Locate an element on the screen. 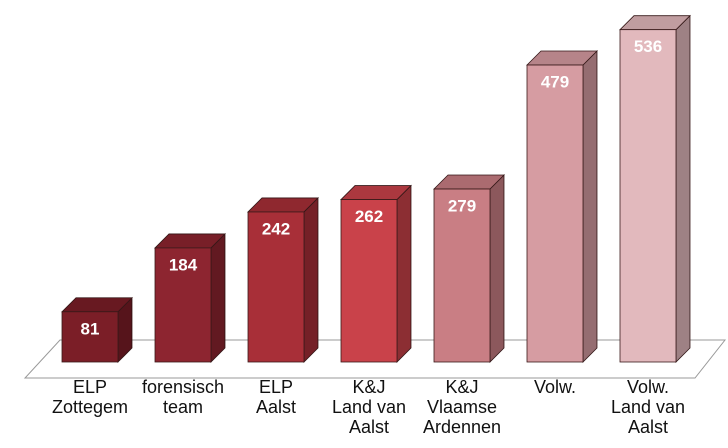 The image size is (728, 448). x-tick-label: ELP Aalst is located at coordinates (276, 397).